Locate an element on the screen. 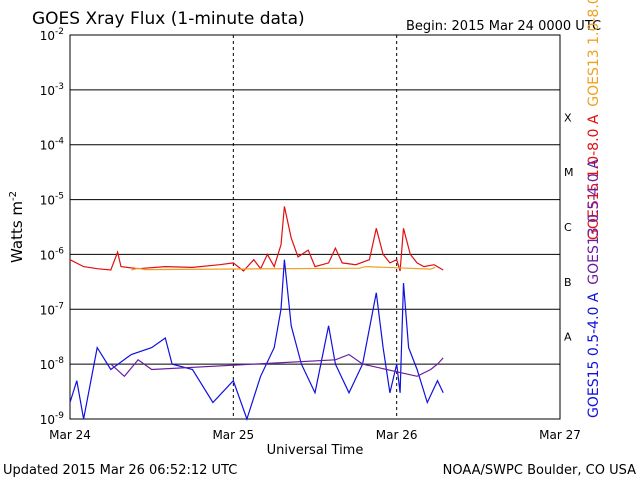 The height and width of the screenshot is (480, 640). y-tick-exp: -2 is located at coordinates (59, 32).